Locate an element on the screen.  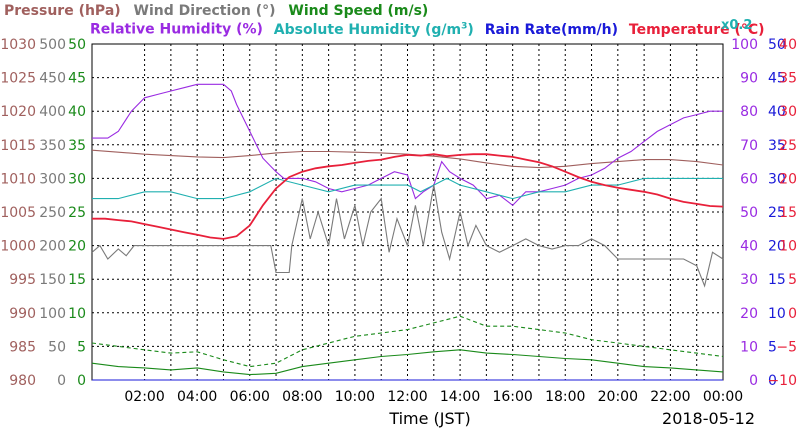
legend-temperature: Temperature (°C) is located at coordinates (696, 29).